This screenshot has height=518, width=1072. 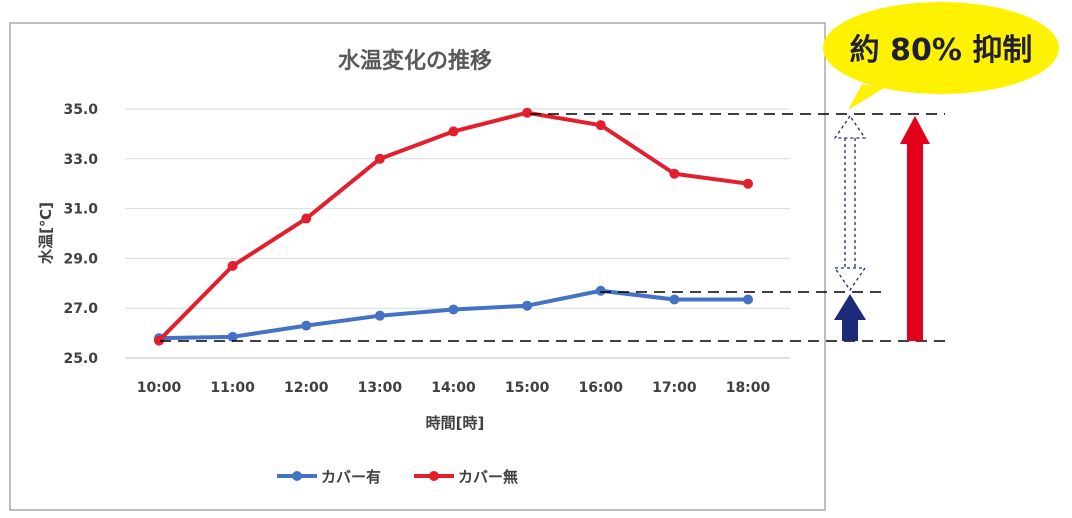 I want to click on y-tick-label: 33.0, so click(x=80, y=160).